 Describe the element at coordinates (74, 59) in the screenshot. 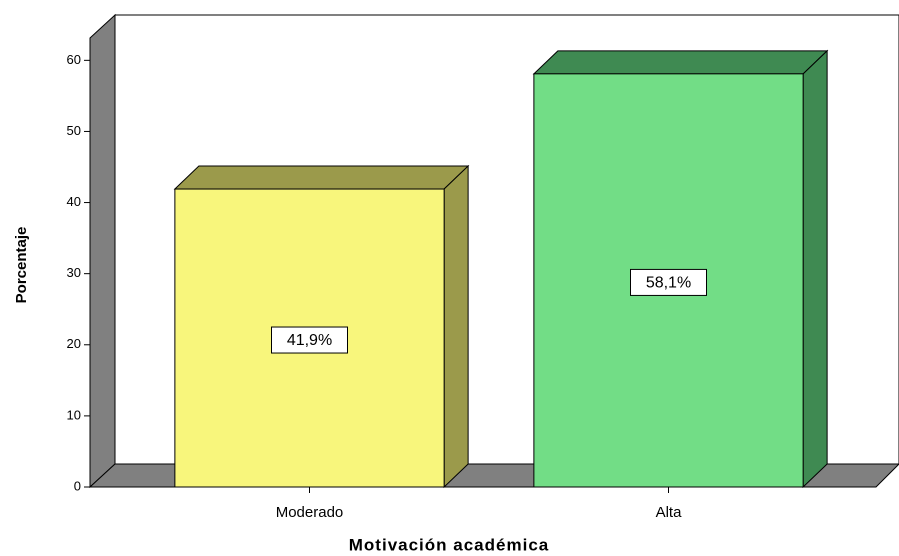

I see `y-tick-label: 60` at that location.